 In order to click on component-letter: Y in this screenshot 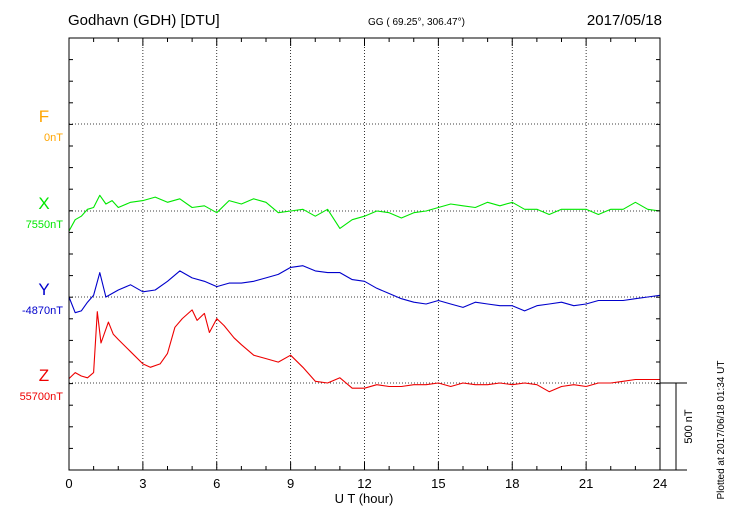, I will do `click(43, 289)`.